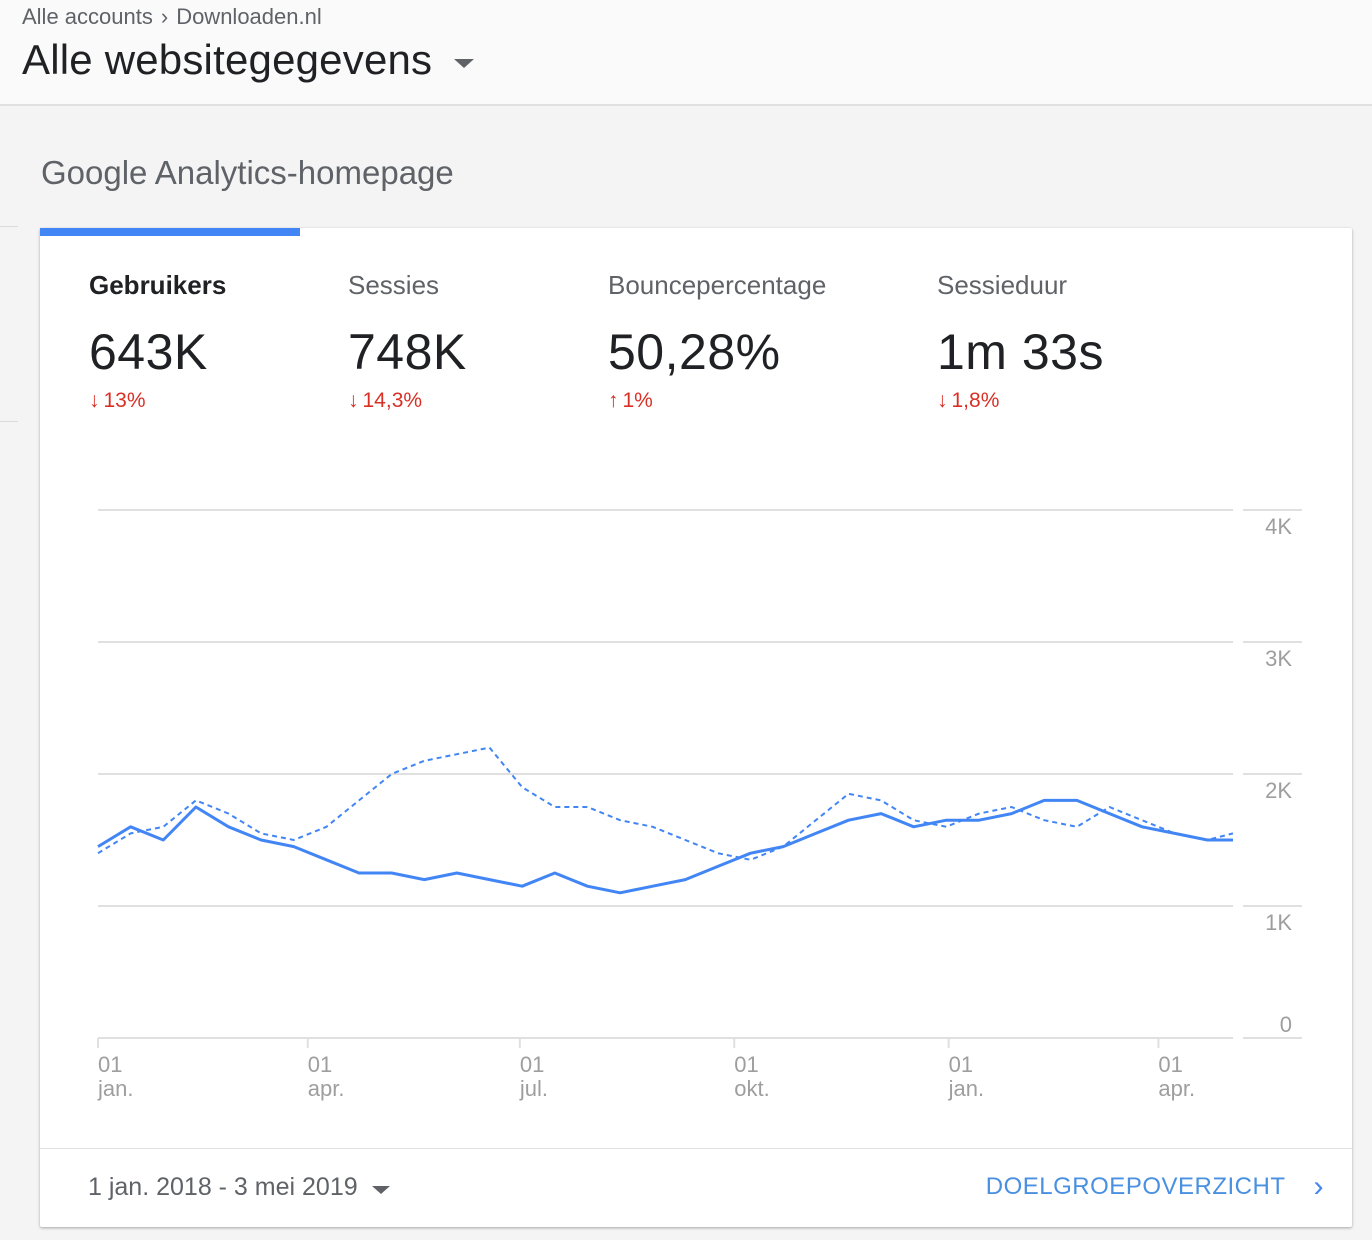 This screenshot has width=1372, height=1240. What do you see at coordinates (157, 401) in the screenshot?
I see `metric-change: ↓ 13%` at bounding box center [157, 401].